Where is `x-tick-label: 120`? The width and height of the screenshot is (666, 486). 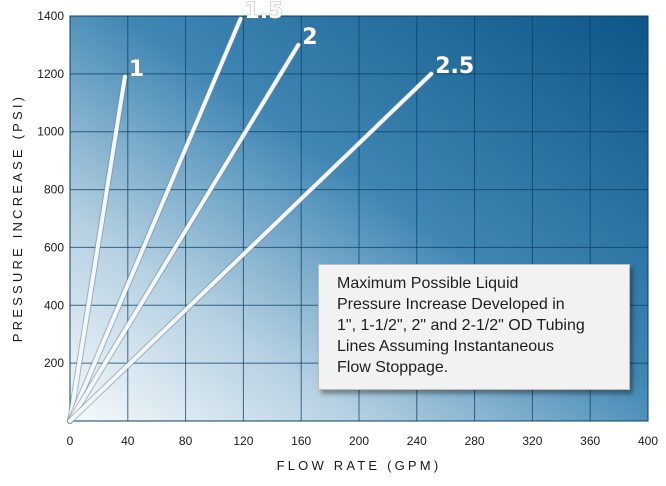 x-tick-label: 120 is located at coordinates (243, 441).